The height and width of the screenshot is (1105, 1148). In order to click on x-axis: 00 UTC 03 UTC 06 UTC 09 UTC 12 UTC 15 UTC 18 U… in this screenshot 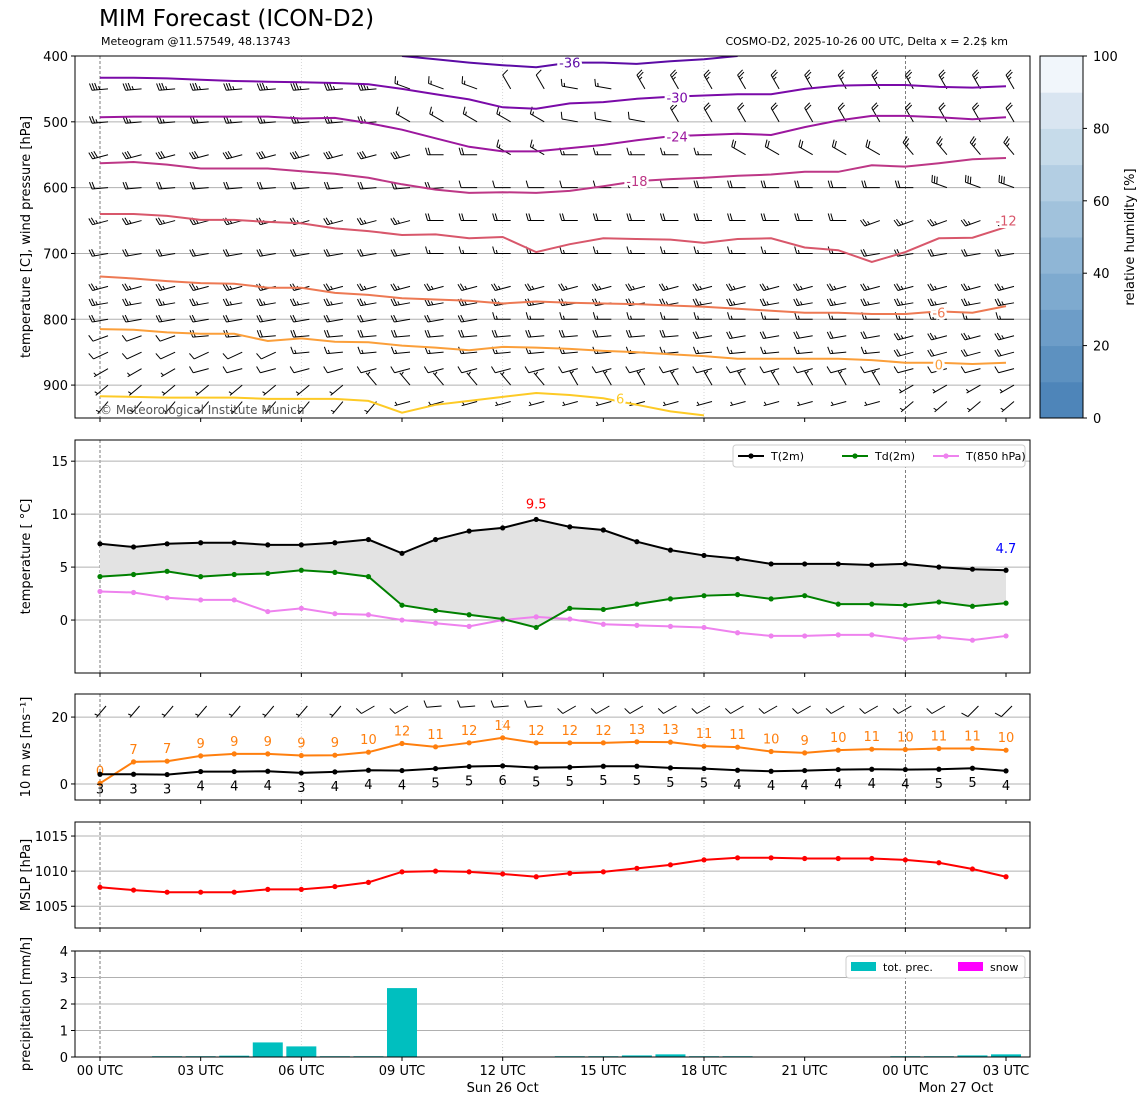, I will do `click(553, 1080)`.